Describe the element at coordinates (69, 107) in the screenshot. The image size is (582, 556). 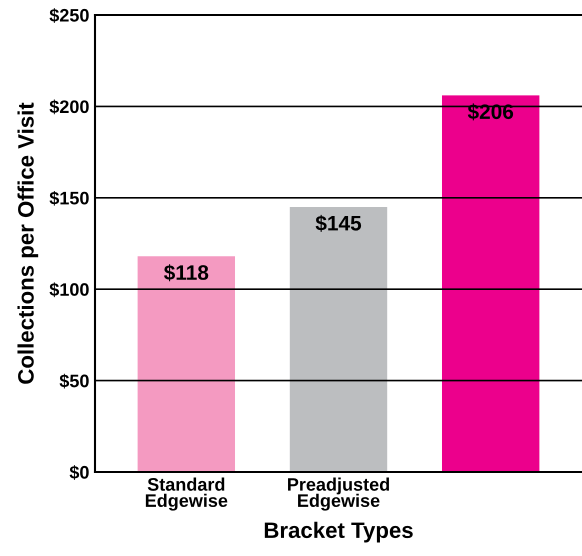
I see `y-tick-label: $200` at that location.